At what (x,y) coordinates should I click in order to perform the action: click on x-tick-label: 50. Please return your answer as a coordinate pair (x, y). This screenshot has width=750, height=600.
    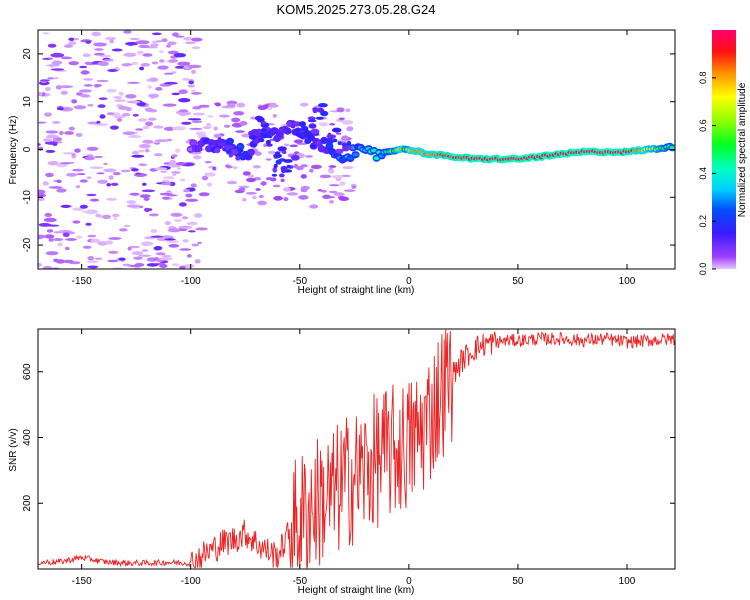
    Looking at the image, I should click on (518, 281).